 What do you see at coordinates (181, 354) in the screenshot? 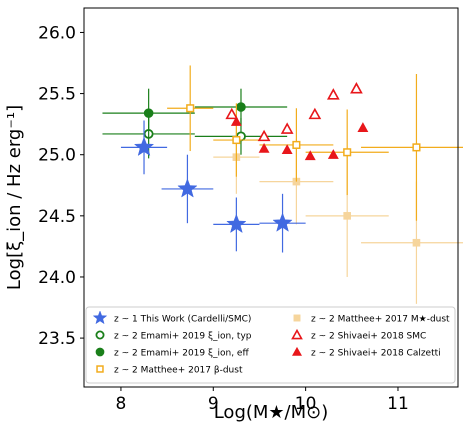
I see `legend-label: z ~ 2 Emami+ 2019 ξ_ion, eff` at bounding box center [181, 354].